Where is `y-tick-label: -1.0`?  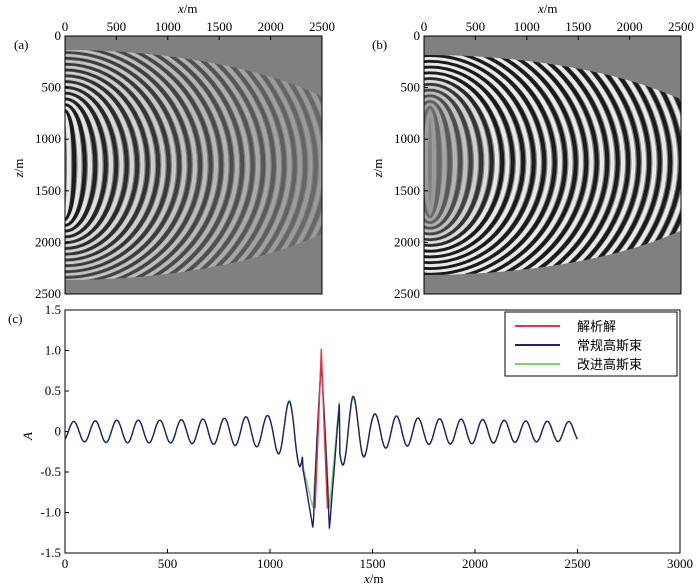
y-tick-label: -1.0 is located at coordinates (50, 512).